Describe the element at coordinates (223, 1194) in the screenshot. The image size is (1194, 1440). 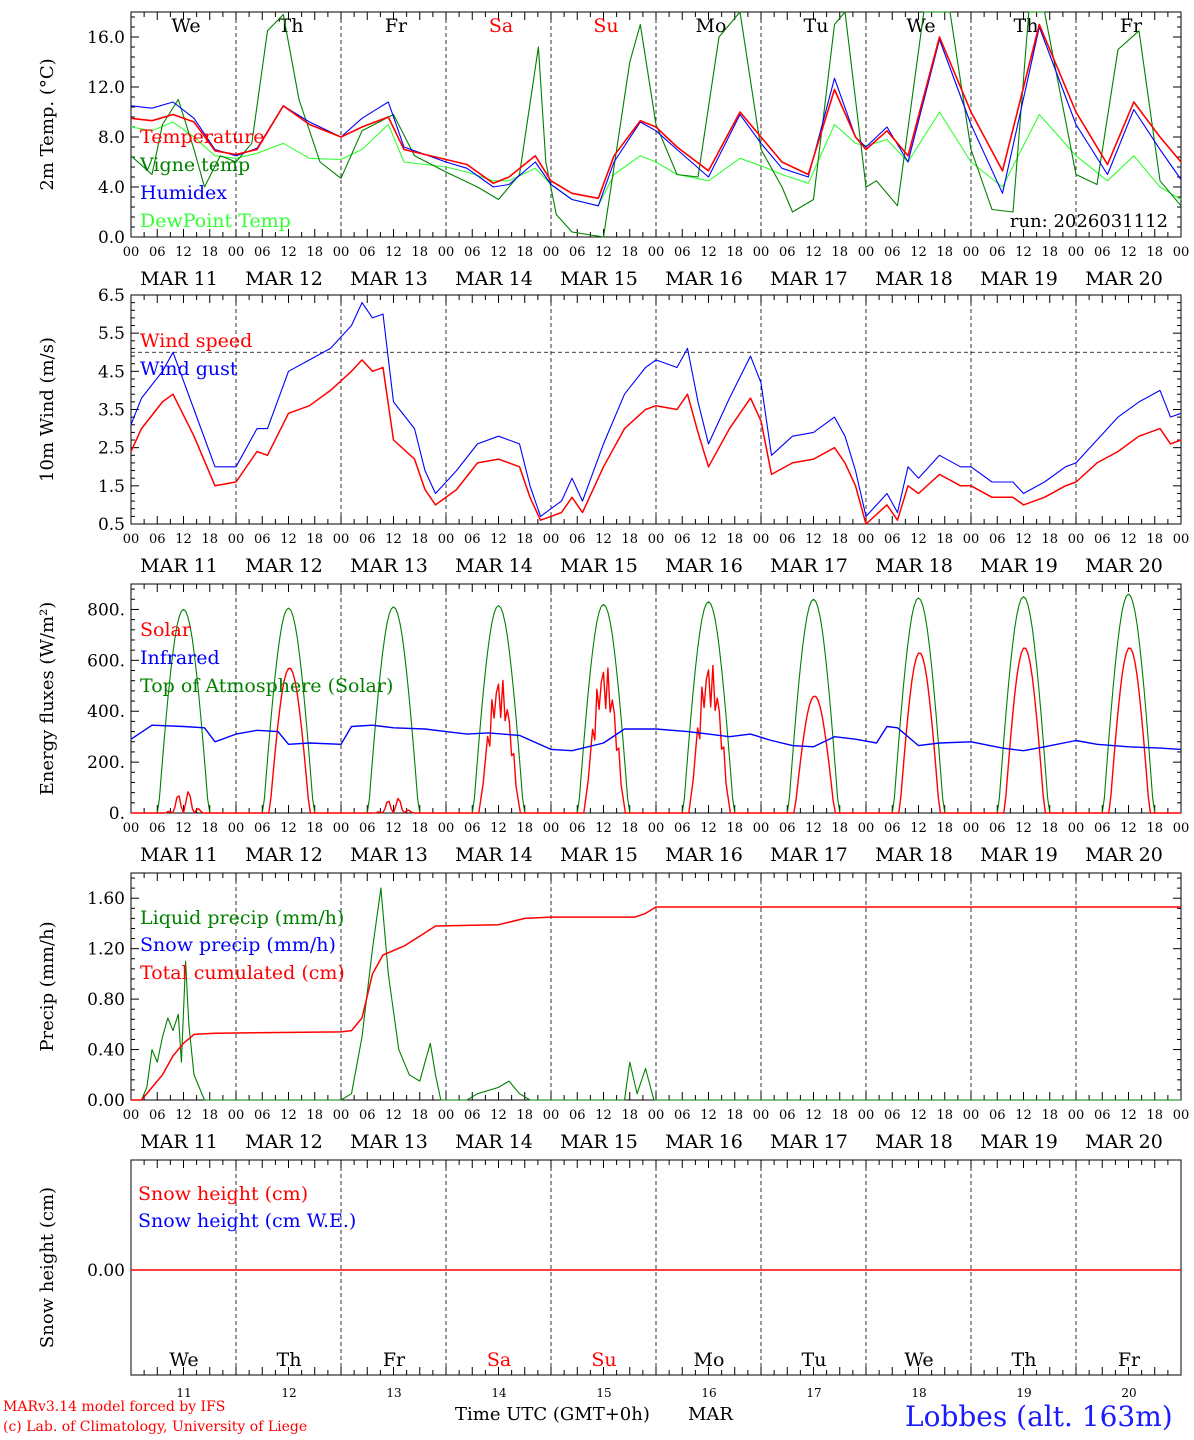
I see `legend-snow-height-cm-: Snow height (cm)` at that location.